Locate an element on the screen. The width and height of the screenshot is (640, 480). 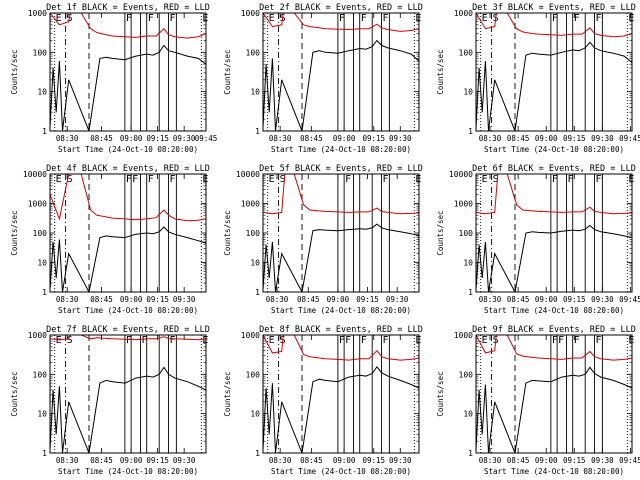
chart-title: Det 5f BLACK = Events, RED = LLD is located at coordinates (341, 169).